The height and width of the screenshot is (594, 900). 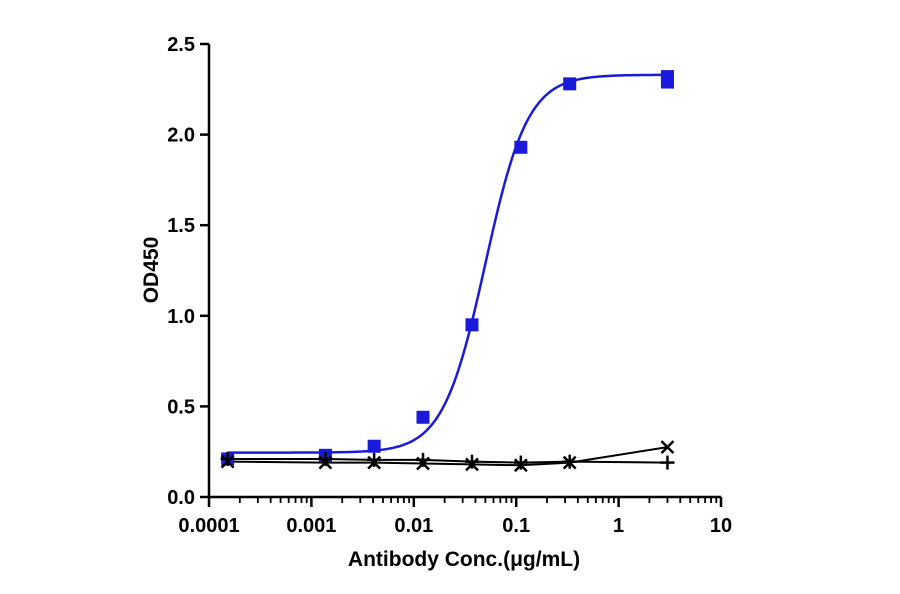 I want to click on x-axis-title: Antibody Conc.(μg/mL), so click(x=464, y=559).